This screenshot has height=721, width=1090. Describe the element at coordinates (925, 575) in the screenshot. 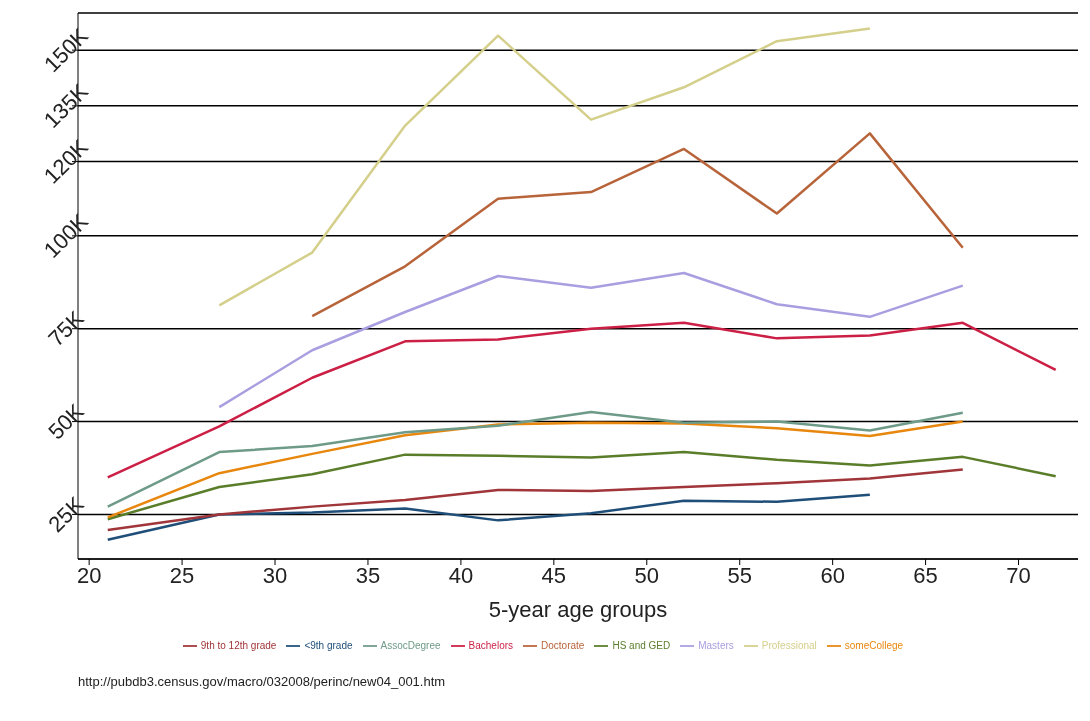

I see `x-tick-label: 65` at that location.